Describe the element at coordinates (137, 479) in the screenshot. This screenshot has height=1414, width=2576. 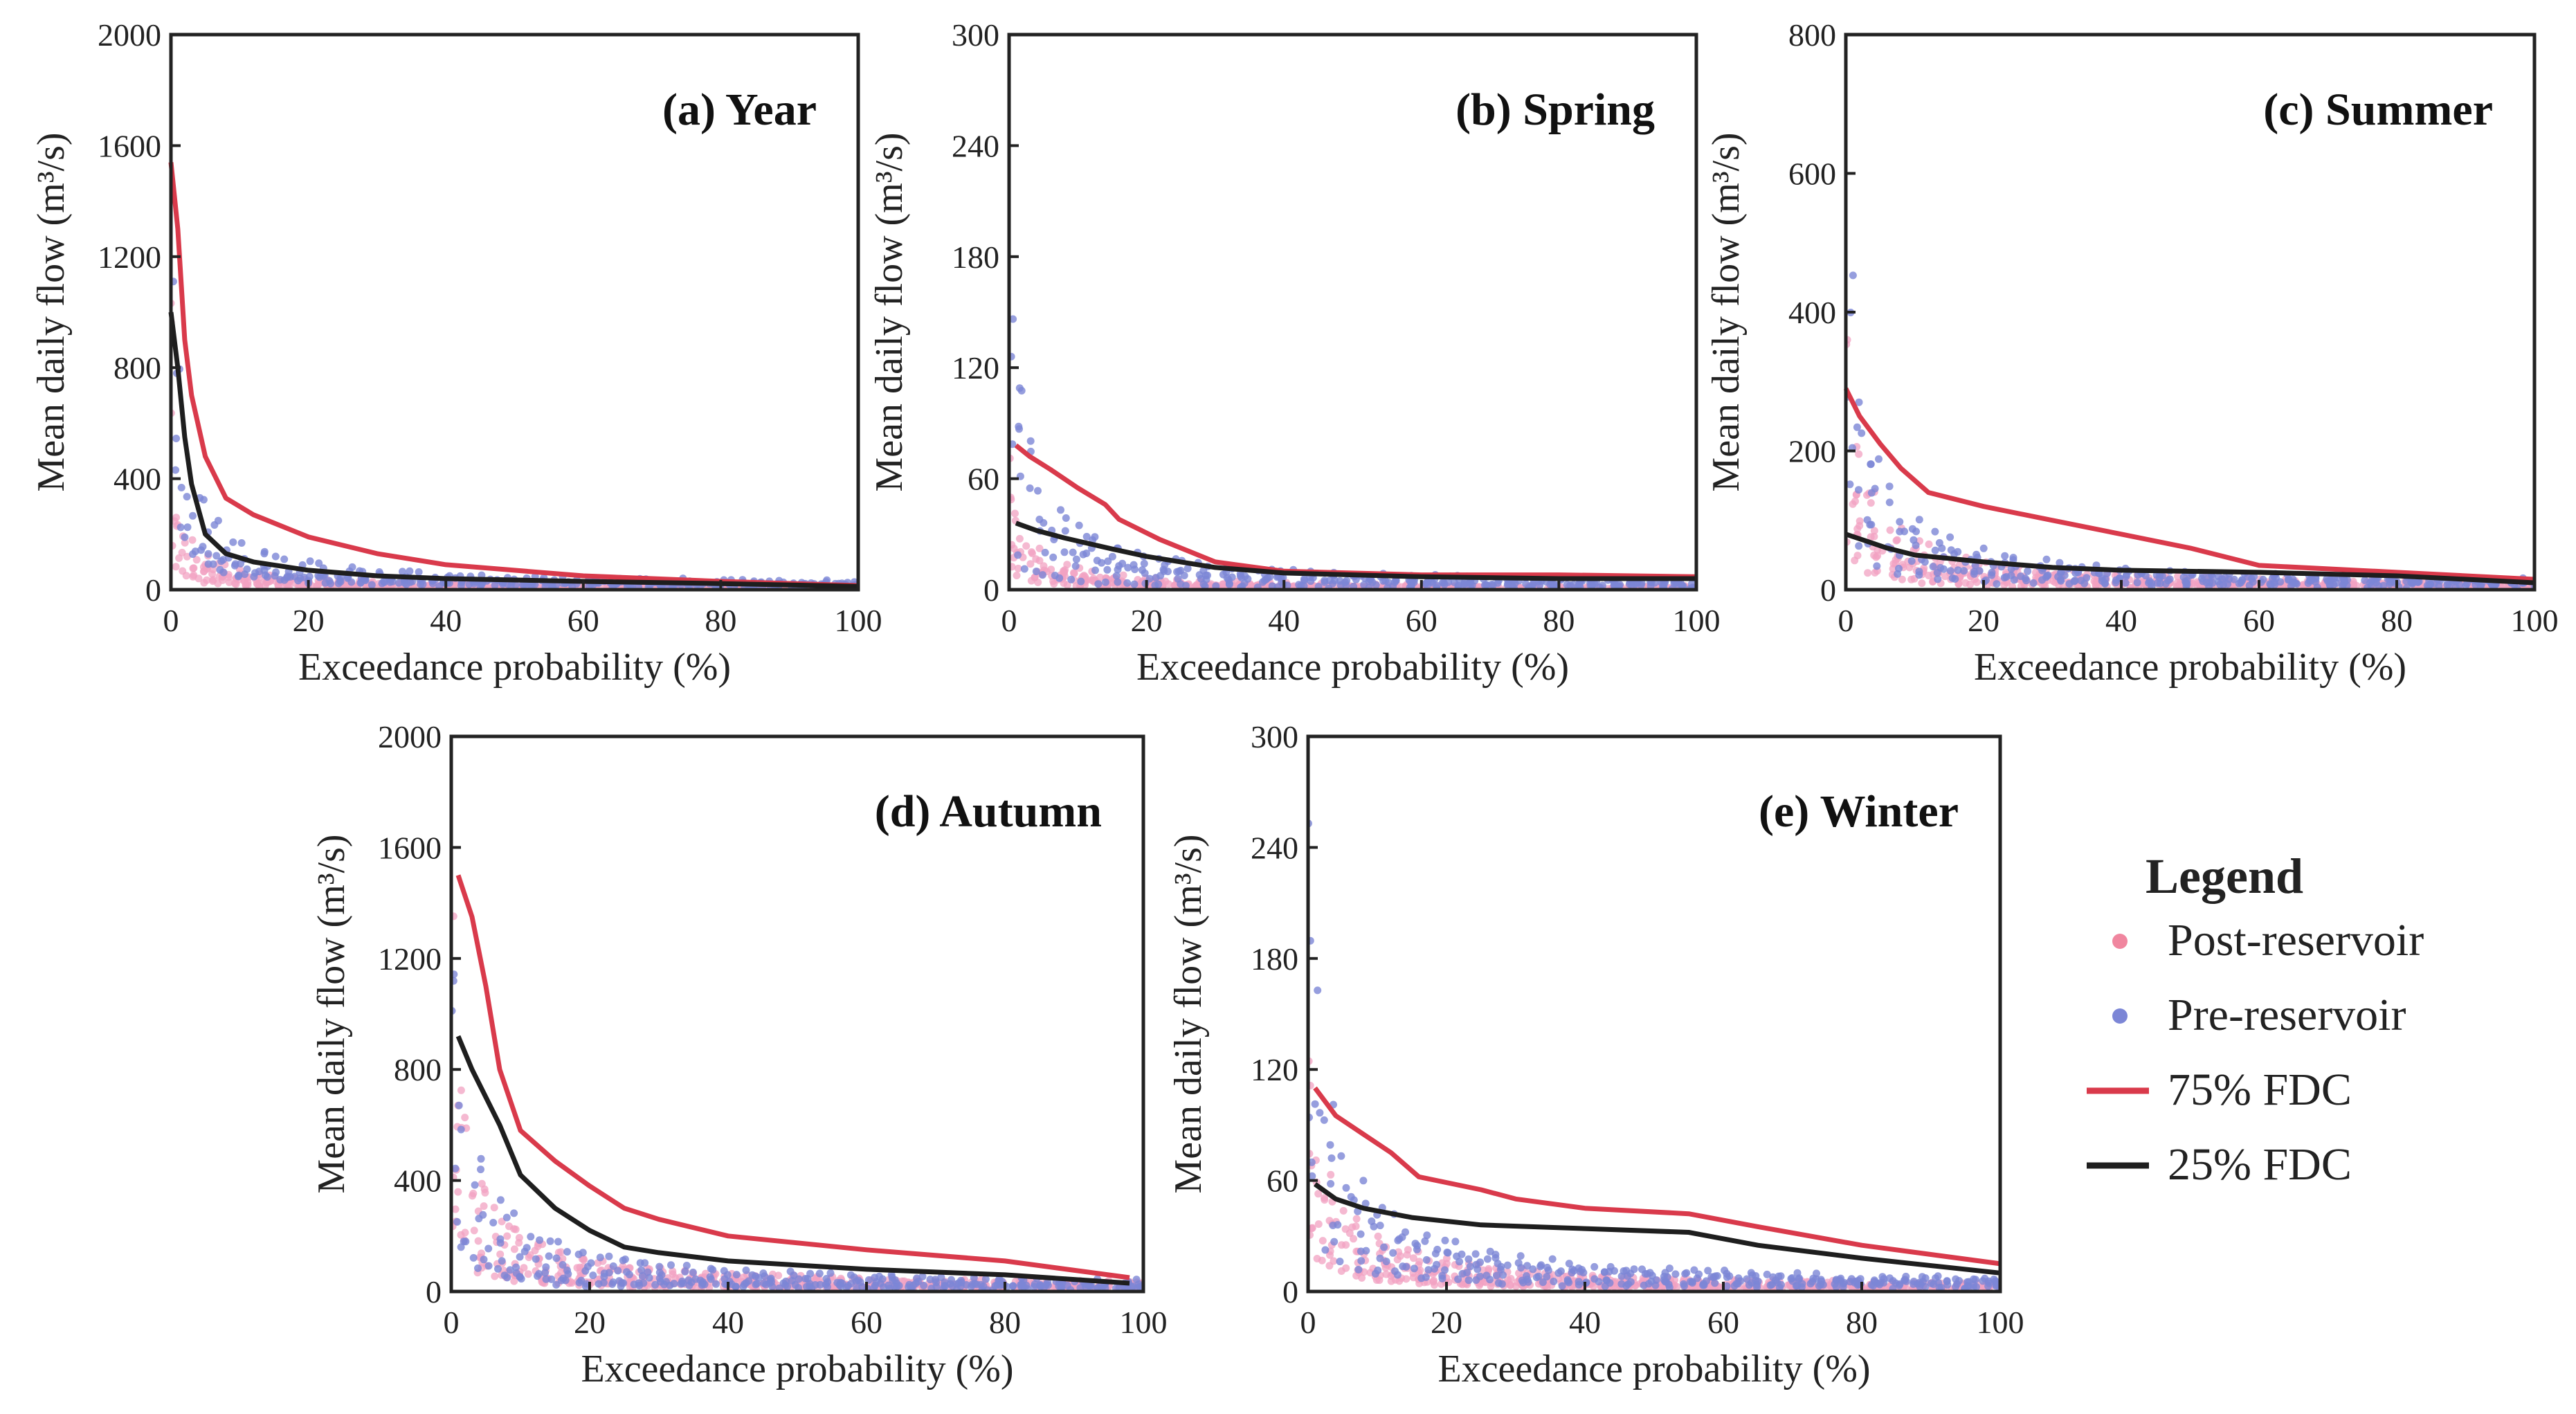
I see `y-tick-label: 400` at that location.